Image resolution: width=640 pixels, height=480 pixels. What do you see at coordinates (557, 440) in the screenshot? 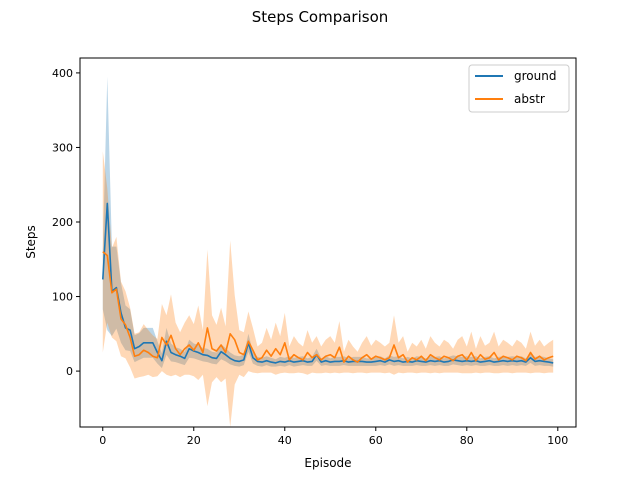
I see `x-tick-label: 100` at bounding box center [557, 440].